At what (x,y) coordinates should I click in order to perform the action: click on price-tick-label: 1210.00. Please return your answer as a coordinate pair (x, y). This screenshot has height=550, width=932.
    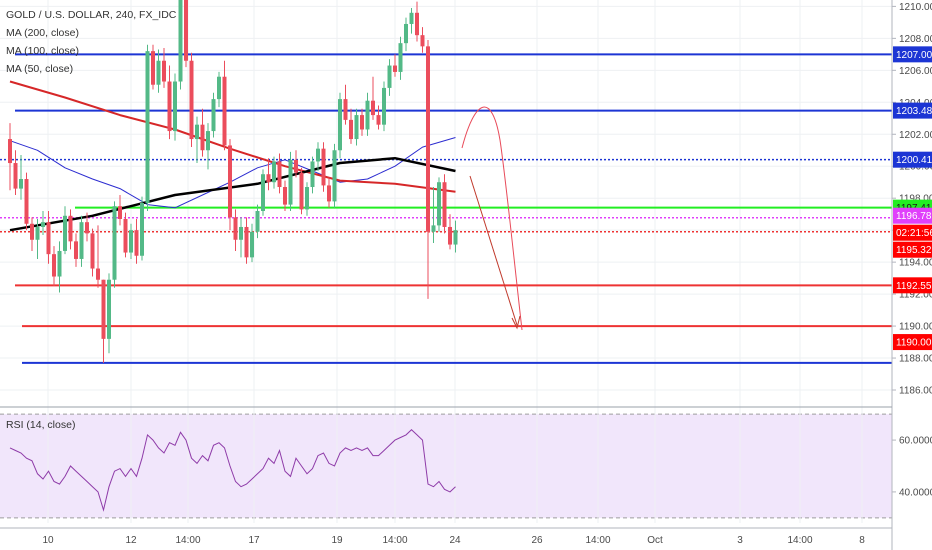
    Looking at the image, I should click on (915, 7).